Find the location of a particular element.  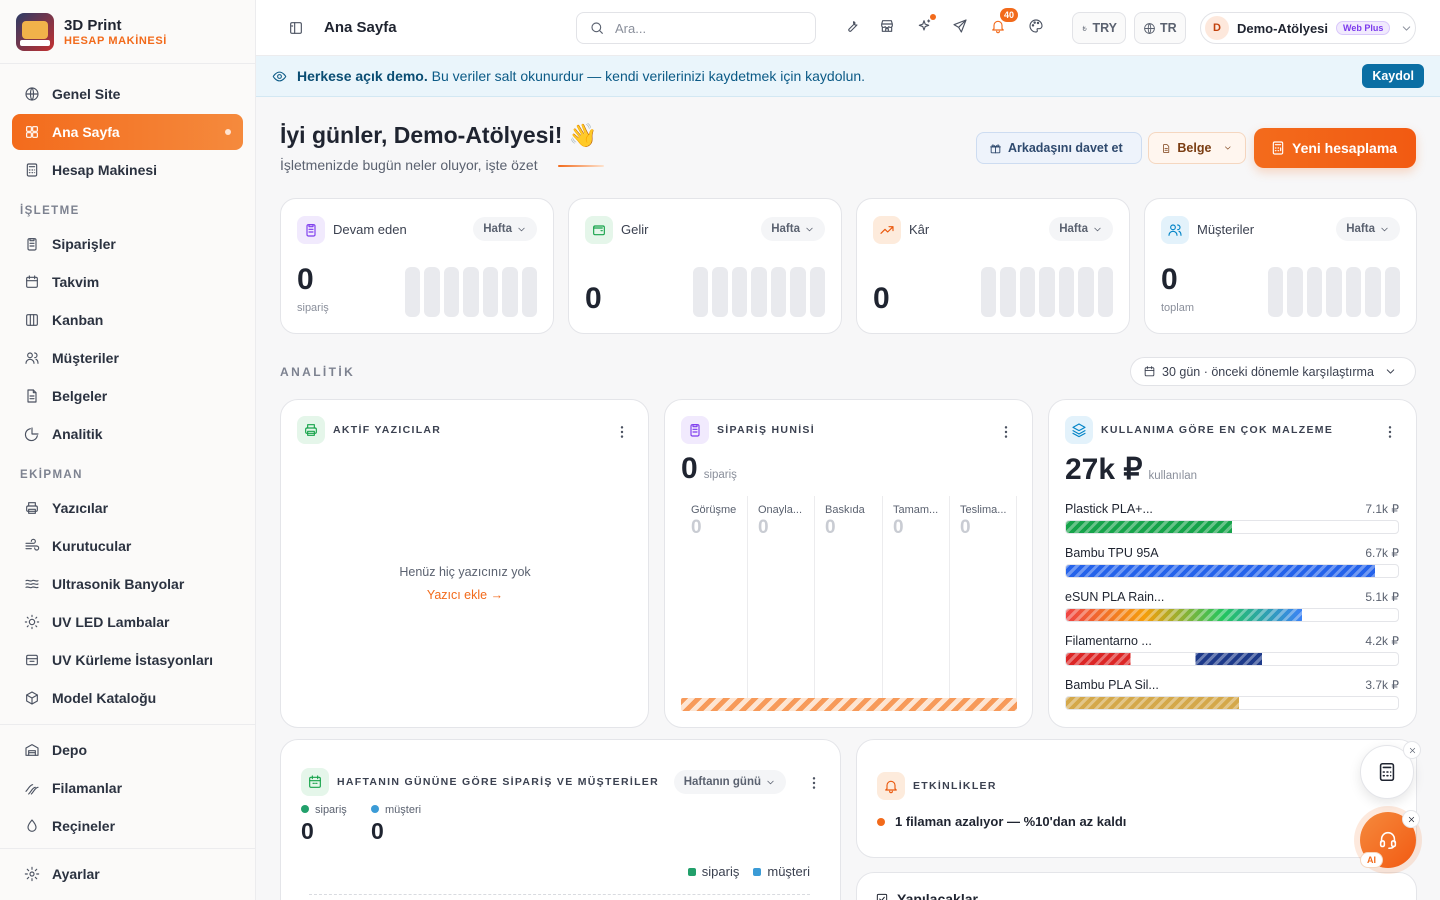

document-button: Belge is located at coordinates (1197, 148).